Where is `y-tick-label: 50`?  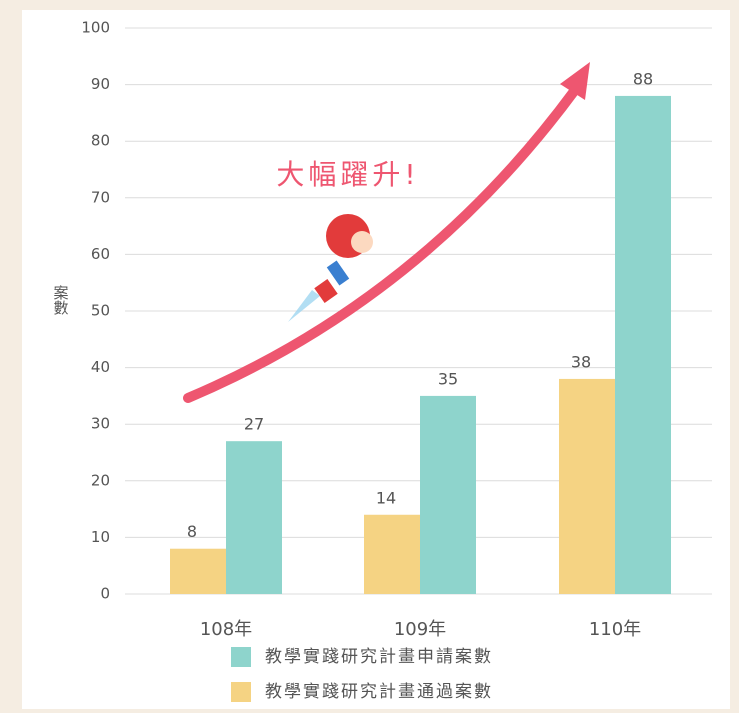
y-tick-label: 50 is located at coordinates (100, 311).